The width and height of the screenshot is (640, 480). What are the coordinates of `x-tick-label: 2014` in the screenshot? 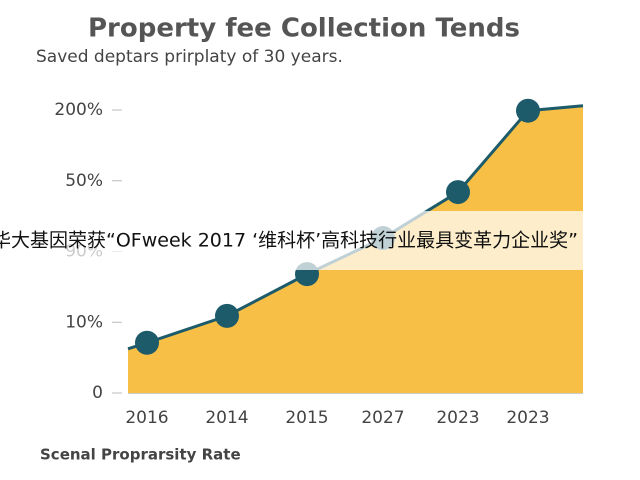 It's located at (226, 418).